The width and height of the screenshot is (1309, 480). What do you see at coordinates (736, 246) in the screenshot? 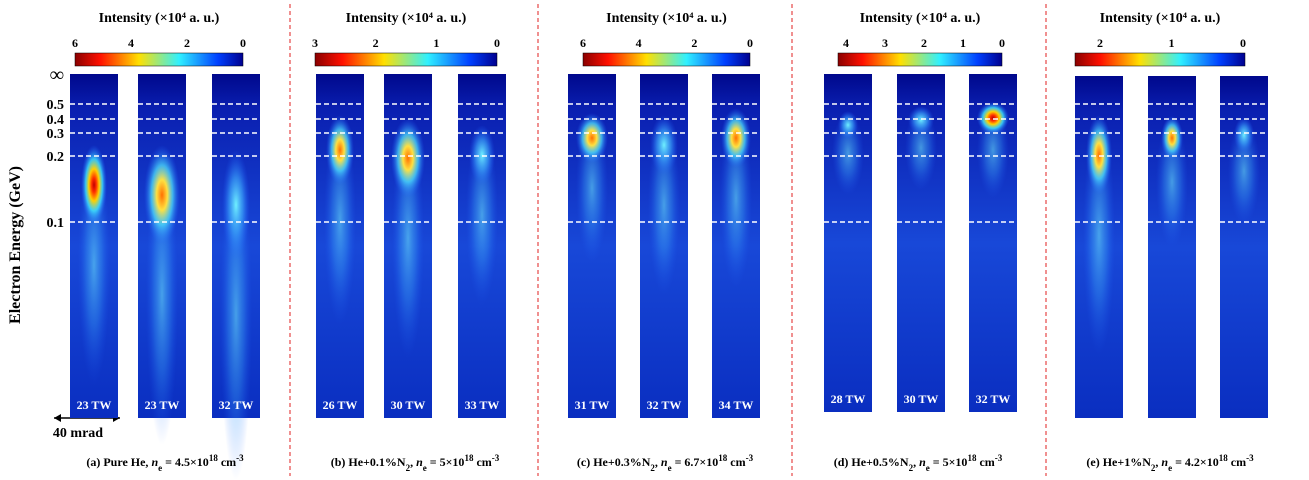
I see `spectrum-strip: 34 TW` at bounding box center [736, 246].